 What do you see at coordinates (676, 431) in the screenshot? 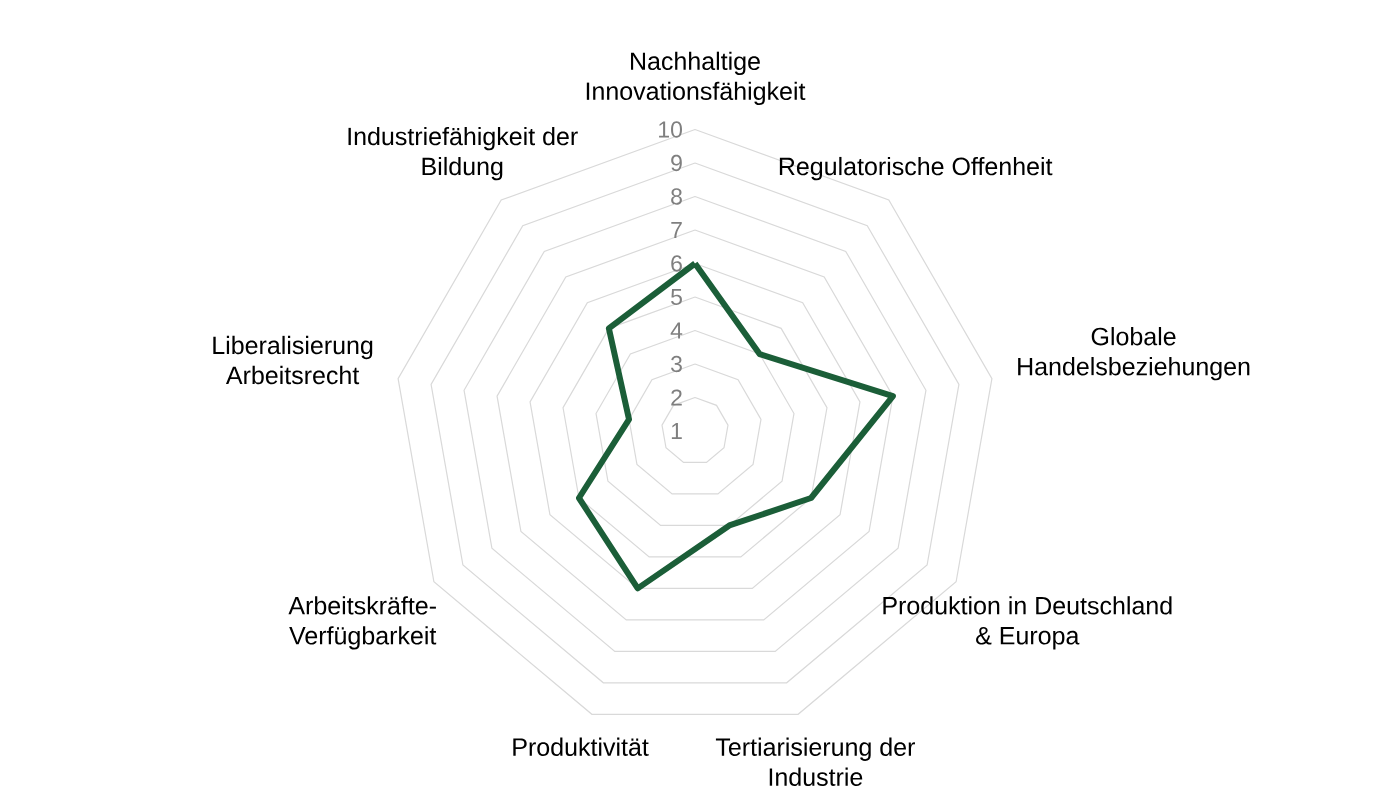
I see `y-tick-label: 1` at bounding box center [676, 431].